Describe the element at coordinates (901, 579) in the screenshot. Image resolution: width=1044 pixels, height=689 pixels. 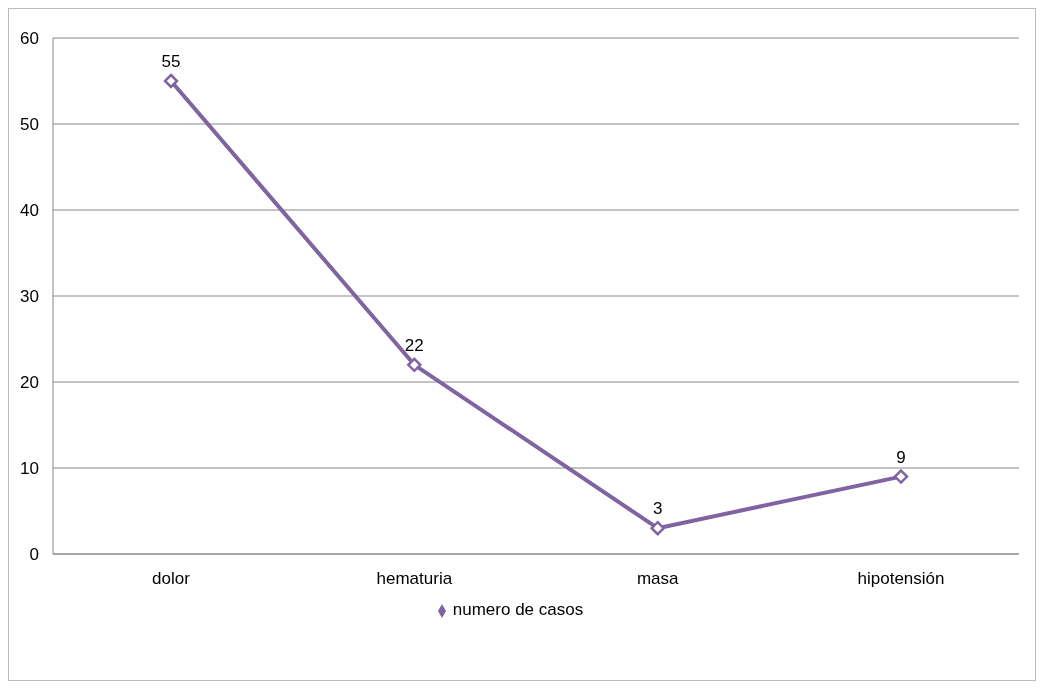
I see `x-tick-label: hipotensión` at that location.